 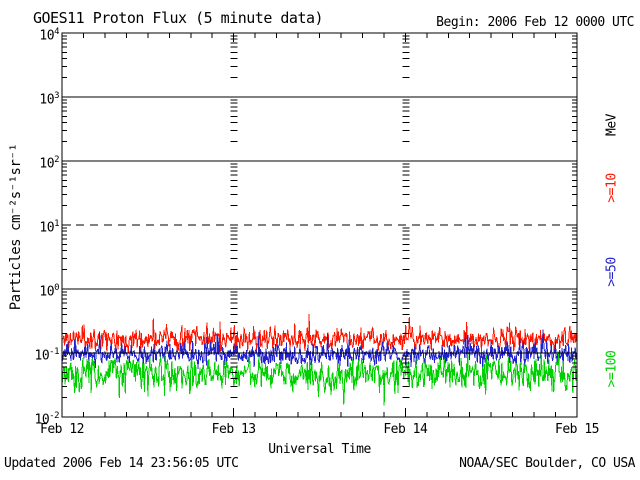 I want to click on begin-timestamp: Begin: 2006 Feb 12 0000 UTC, so click(x=535, y=22).